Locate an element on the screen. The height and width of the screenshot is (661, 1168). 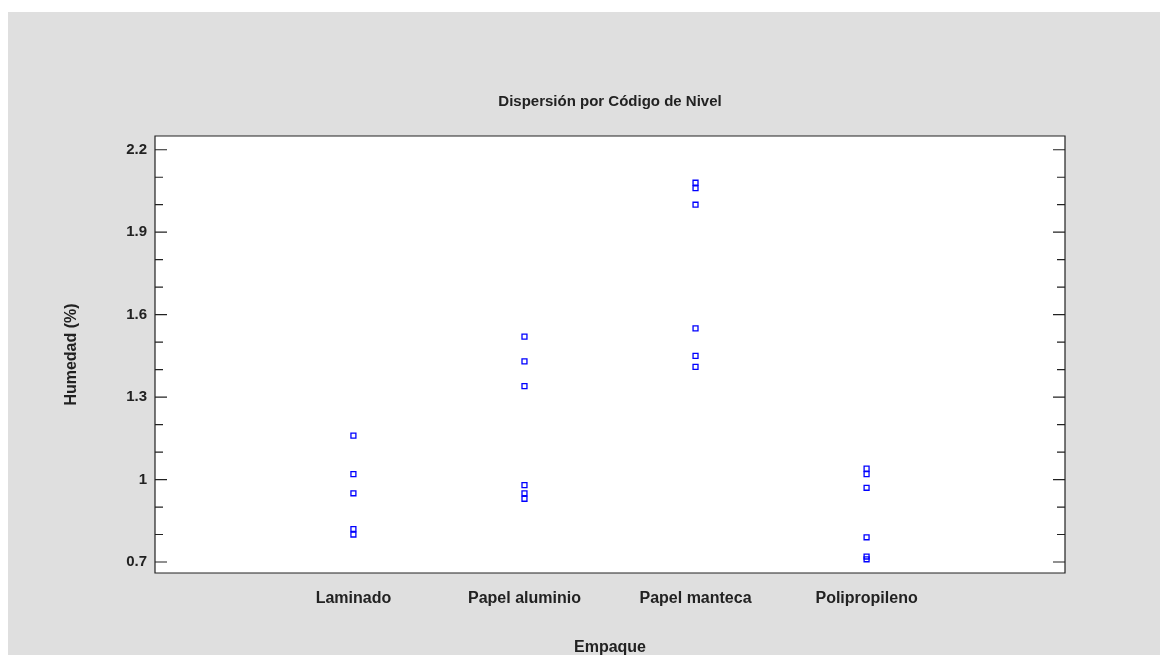
y-axis-title: Humedad (%) is located at coordinates (71, 354).